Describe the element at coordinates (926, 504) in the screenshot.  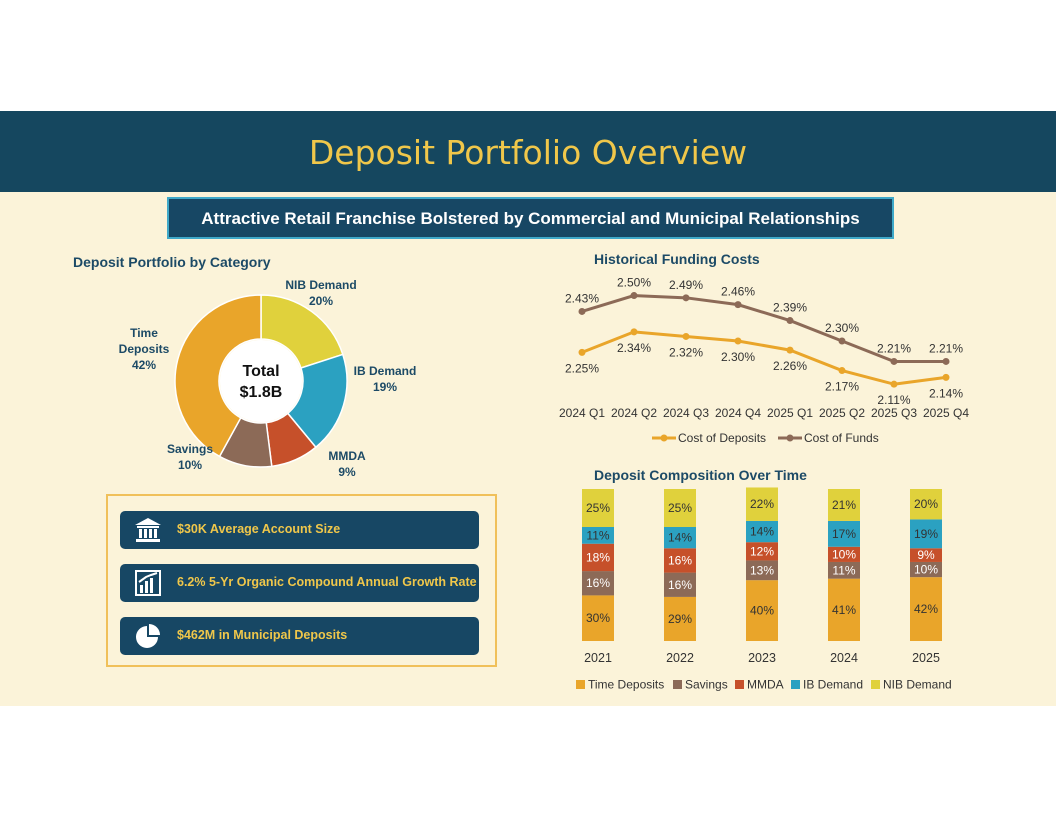
I see `bar-data-label: 20%` at that location.